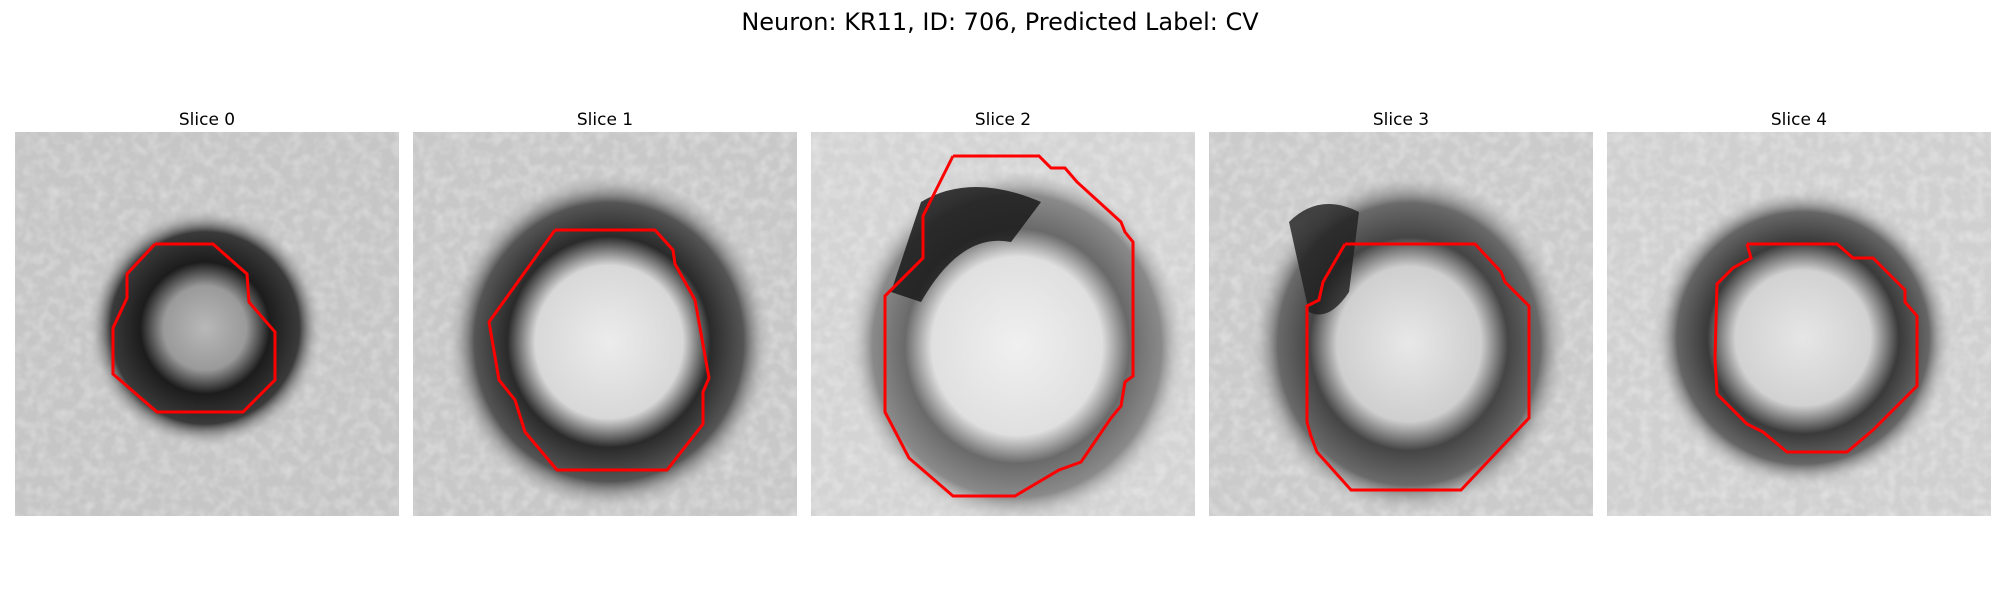  I want to click on slice-panel-0: Slice 0, so click(207, 312).